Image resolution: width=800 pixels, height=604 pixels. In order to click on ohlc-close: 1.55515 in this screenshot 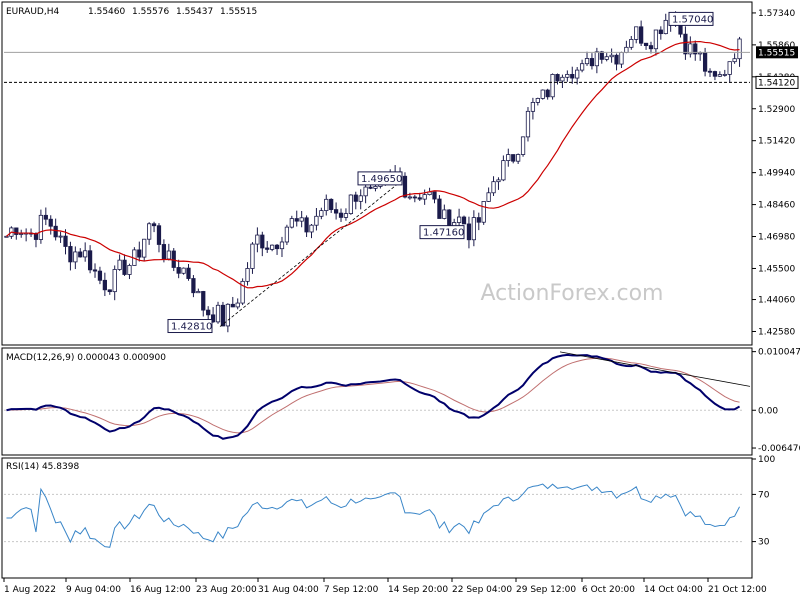, I will do `click(238, 12)`.